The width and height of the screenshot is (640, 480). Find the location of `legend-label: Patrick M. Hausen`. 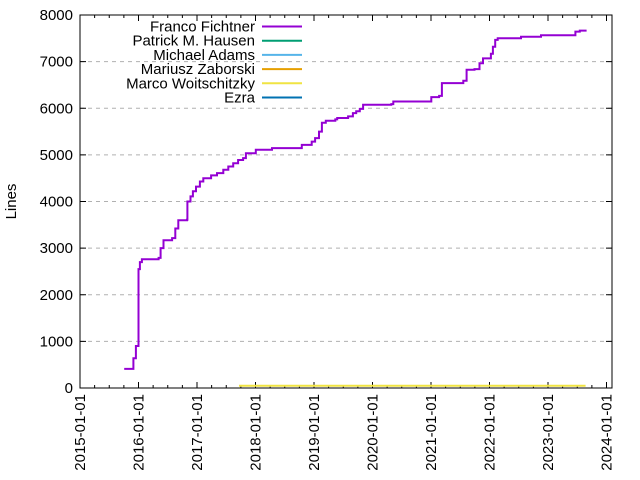

legend-label: Patrick M. Hausen is located at coordinates (193, 41).